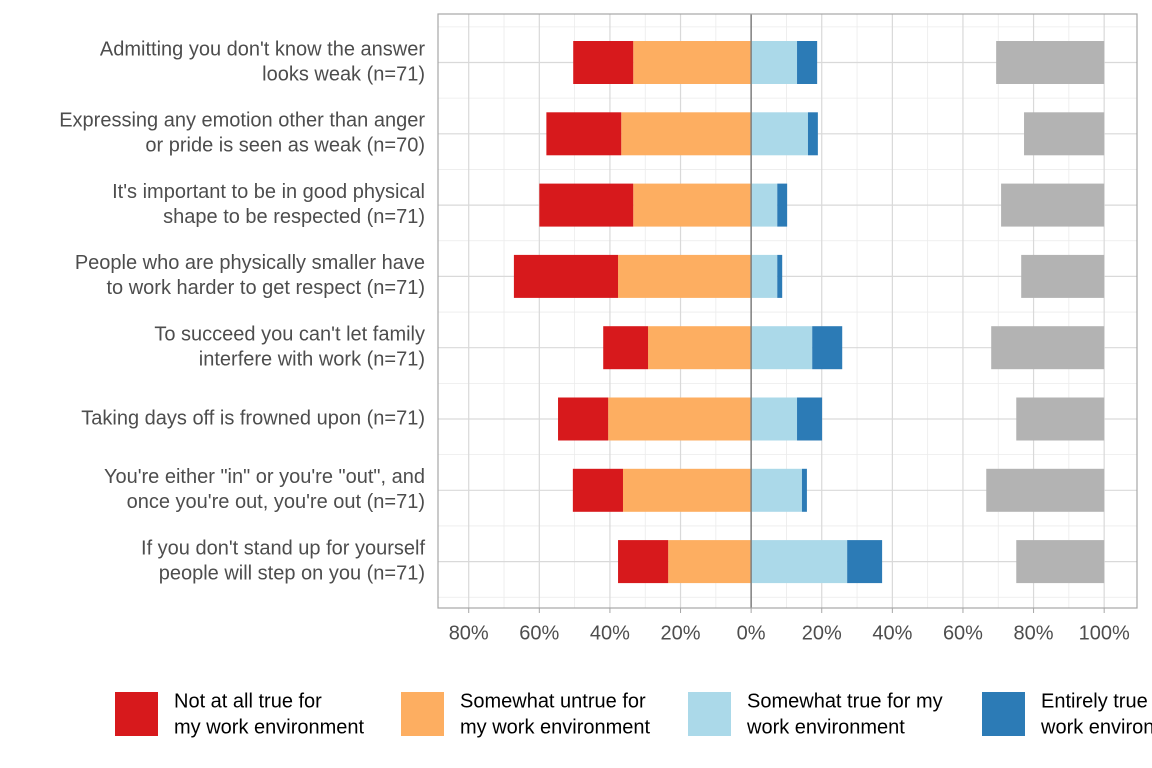 The width and height of the screenshot is (1152, 768). What do you see at coordinates (1104, 633) in the screenshot?
I see `x-tick-label: 100%` at bounding box center [1104, 633].